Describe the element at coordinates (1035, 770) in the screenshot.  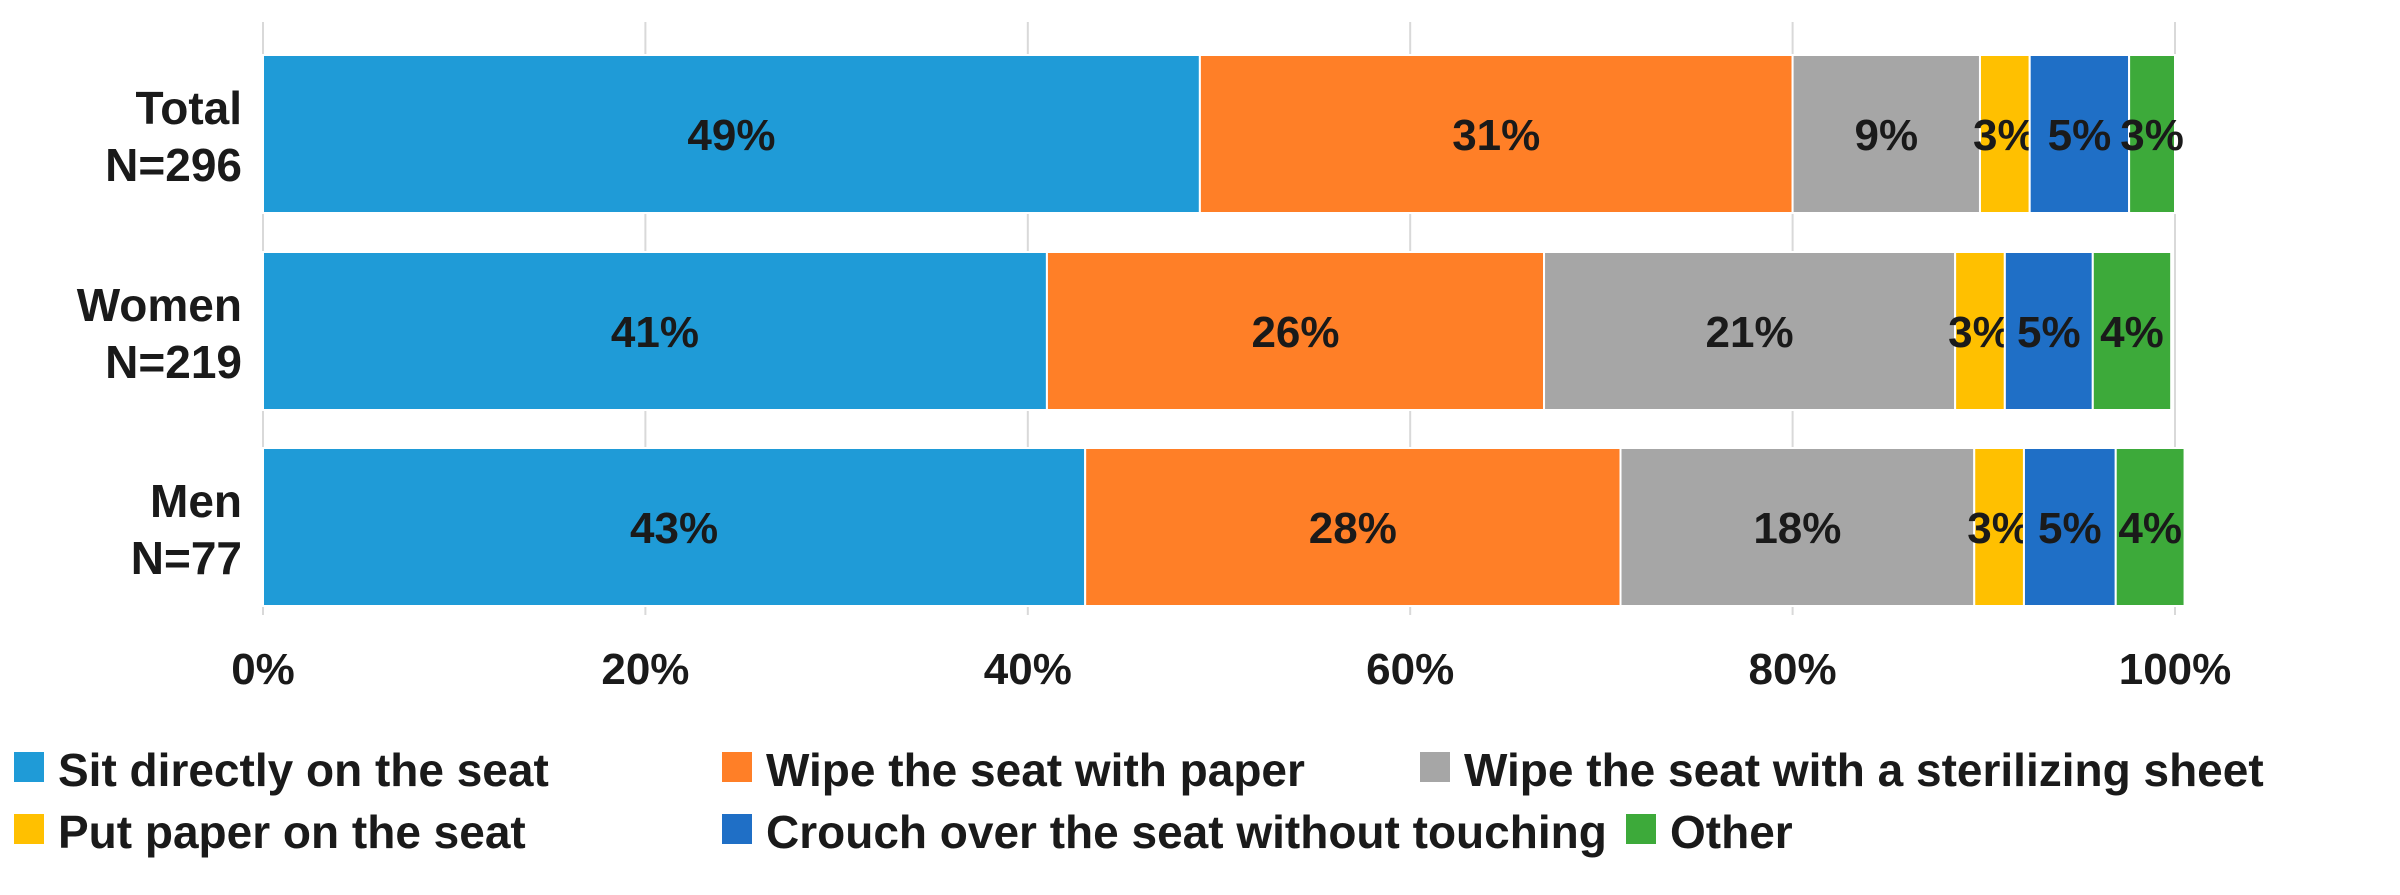
I see `legend-label: Wipe the seat with paper` at that location.